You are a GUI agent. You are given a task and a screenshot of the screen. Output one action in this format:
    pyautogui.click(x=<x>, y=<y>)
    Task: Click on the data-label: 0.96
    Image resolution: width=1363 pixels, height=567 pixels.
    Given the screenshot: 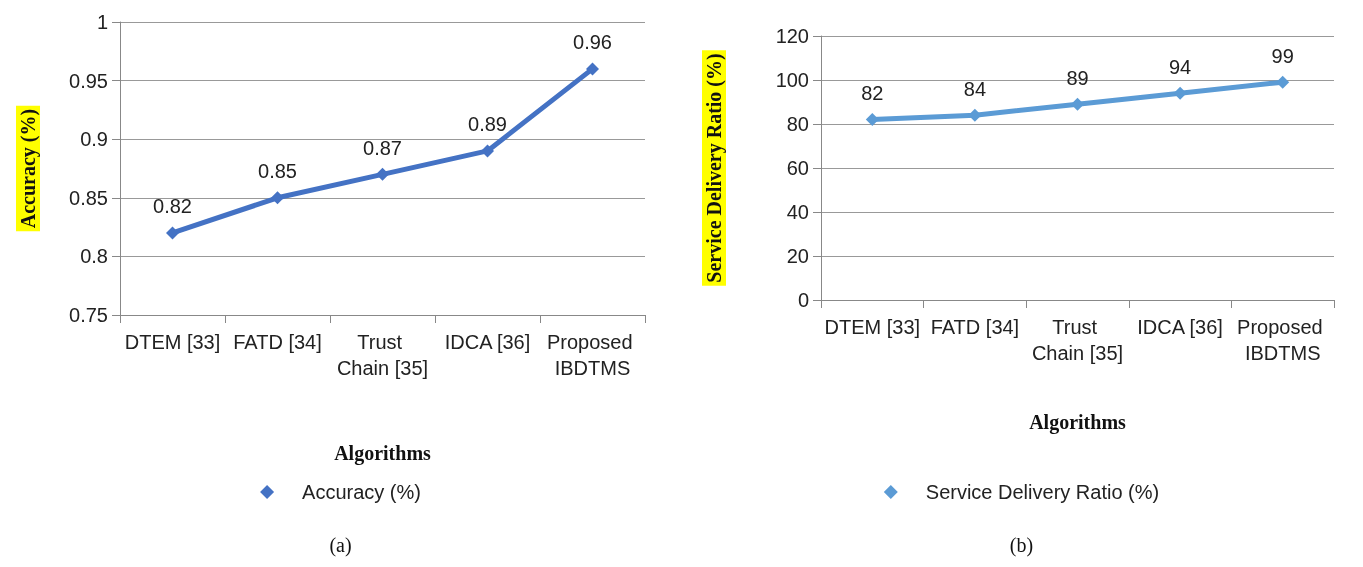 What is the action you would take?
    pyautogui.click(x=592, y=42)
    